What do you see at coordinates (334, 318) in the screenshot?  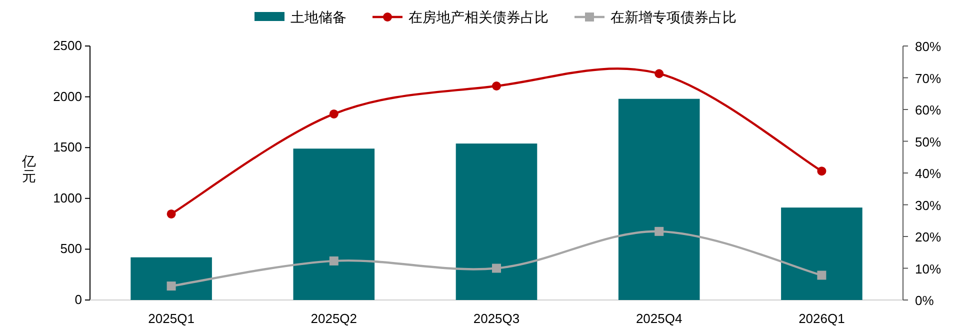 I see `x-tick-label: 2025Q2` at bounding box center [334, 318].